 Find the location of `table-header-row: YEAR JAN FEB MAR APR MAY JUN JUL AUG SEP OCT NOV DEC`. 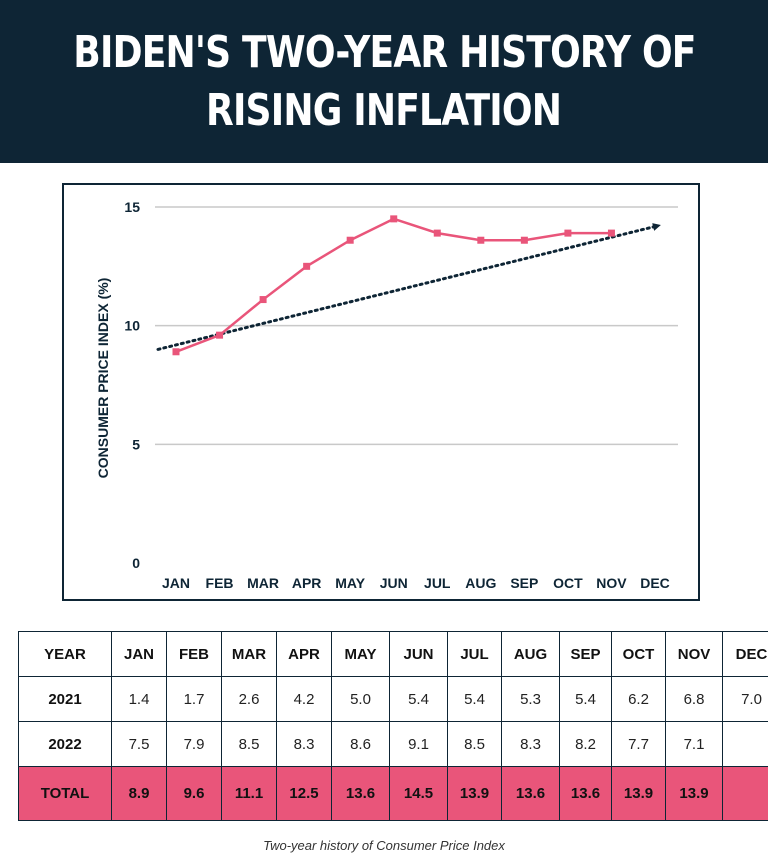

table-header-row: YEAR JAN FEB MAR APR MAY JUN JUL AUG SEP OCT NOV DEC is located at coordinates (393, 654).